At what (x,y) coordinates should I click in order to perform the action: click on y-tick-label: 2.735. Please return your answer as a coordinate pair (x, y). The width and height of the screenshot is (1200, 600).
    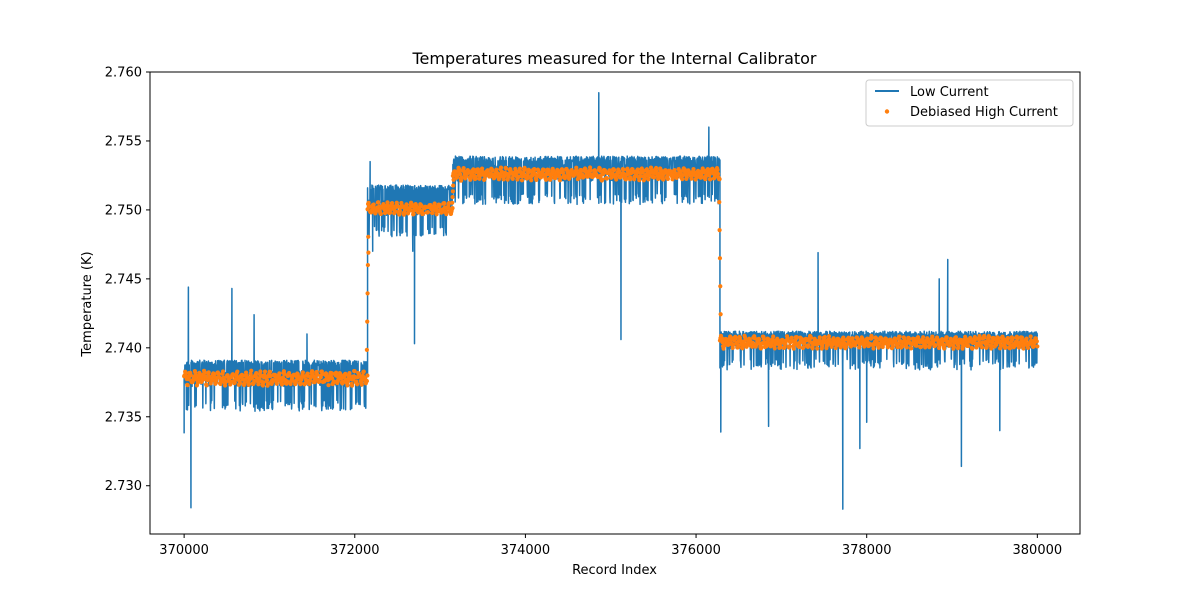
    Looking at the image, I should click on (123, 417).